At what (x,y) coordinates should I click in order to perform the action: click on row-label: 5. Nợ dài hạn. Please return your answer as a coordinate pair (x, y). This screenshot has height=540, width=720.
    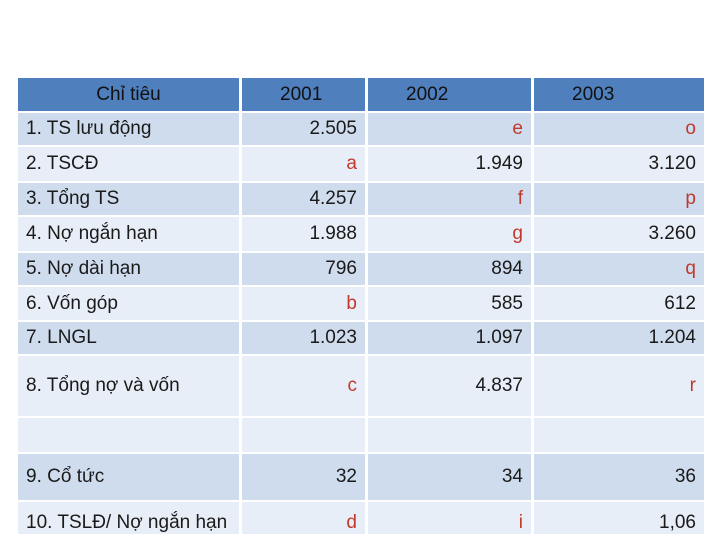
    Looking at the image, I should click on (130, 270).